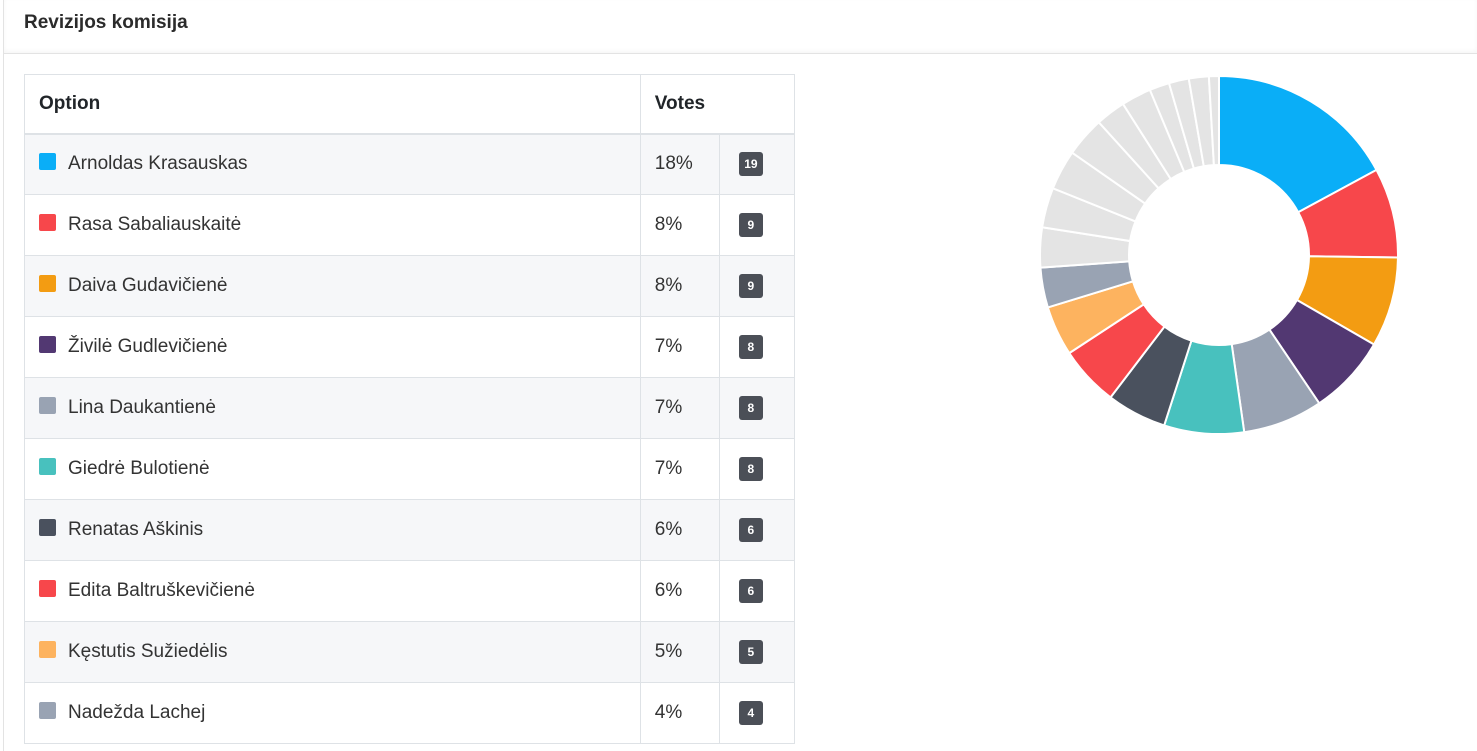  What do you see at coordinates (740, 27) in the screenshot?
I see `card-header: Revizijos komisija` at bounding box center [740, 27].